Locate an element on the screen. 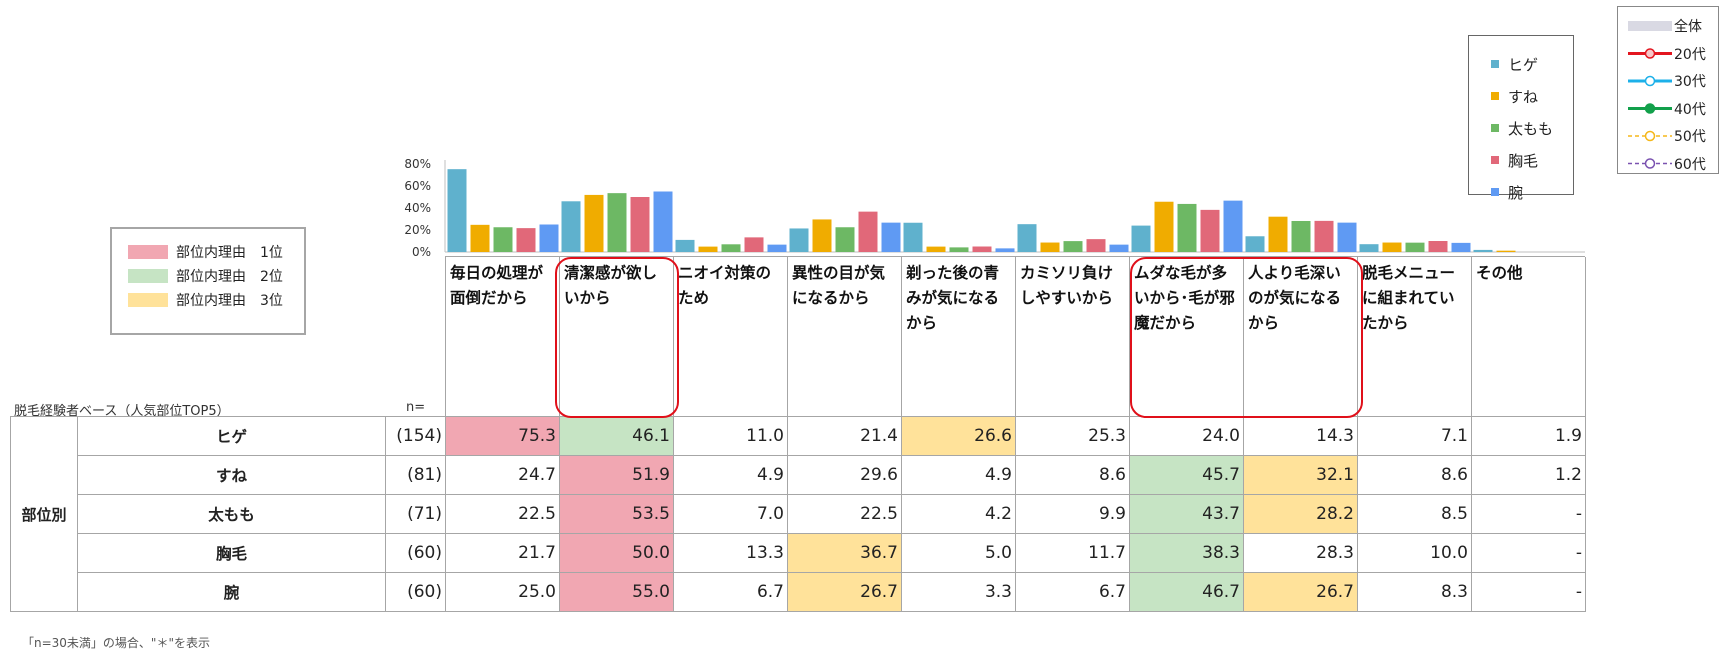 The height and width of the screenshot is (664, 1721). value-cell: 28.3 is located at coordinates (1300, 553).